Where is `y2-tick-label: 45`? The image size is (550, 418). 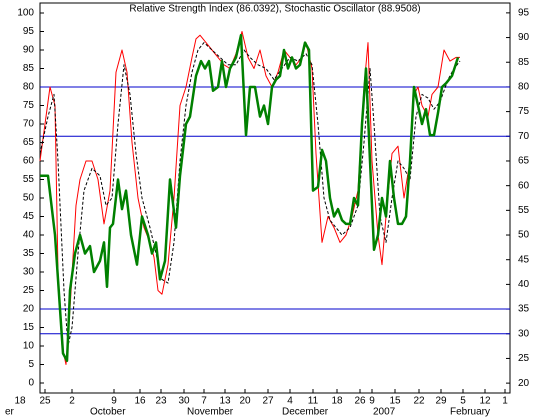
y2-tick-label: 45 is located at coordinates (524, 259).